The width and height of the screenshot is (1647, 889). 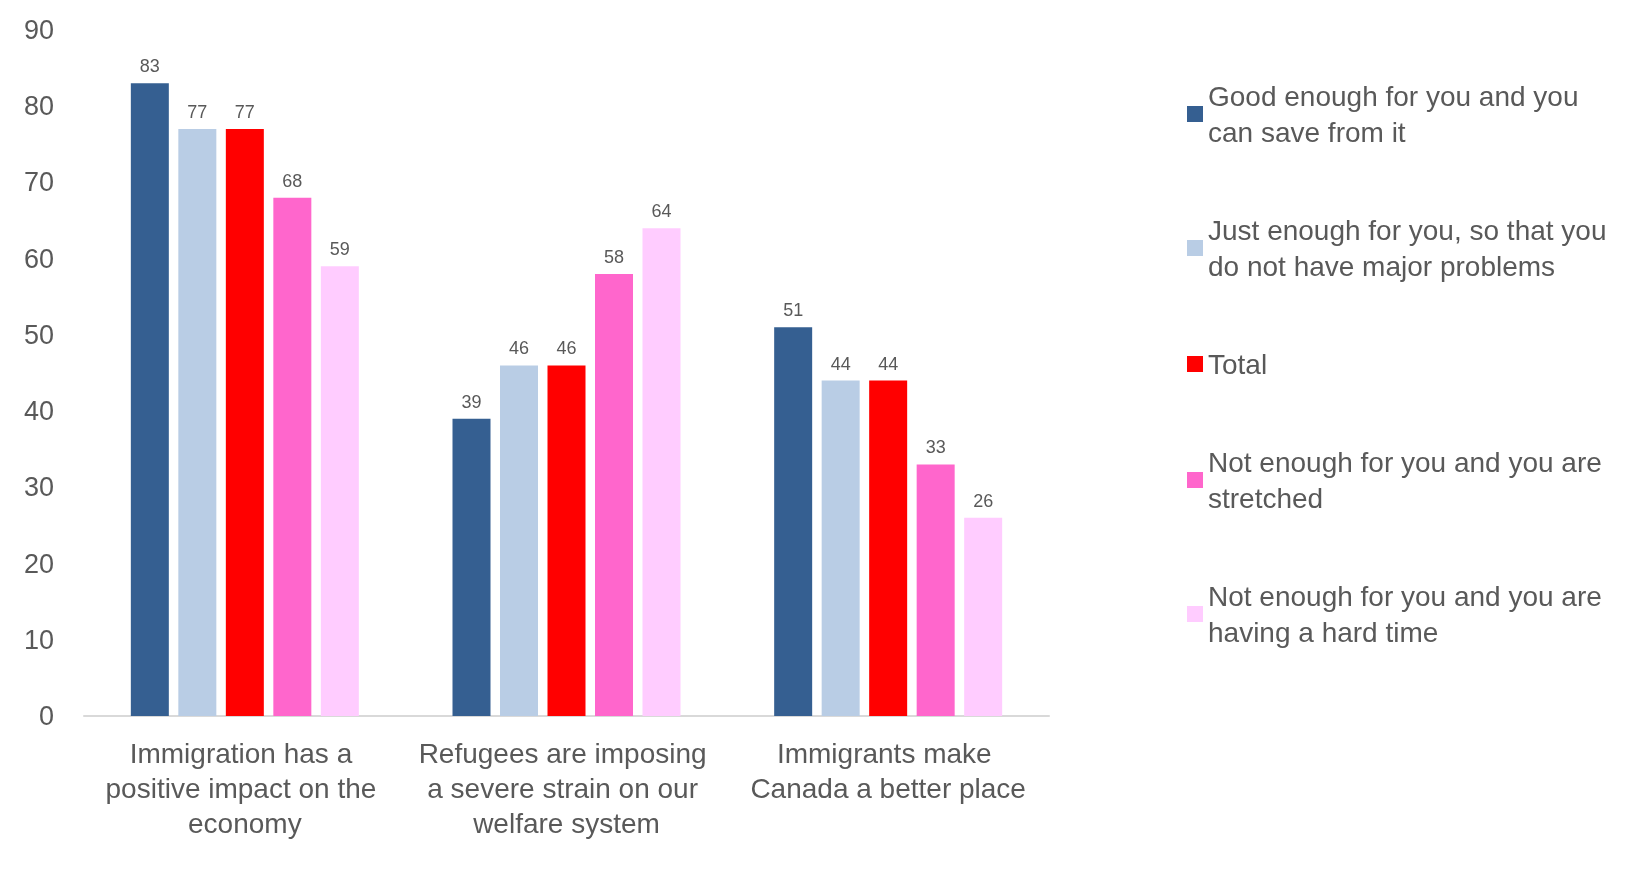 What do you see at coordinates (292, 180) in the screenshot?
I see `data-label: 68` at bounding box center [292, 180].